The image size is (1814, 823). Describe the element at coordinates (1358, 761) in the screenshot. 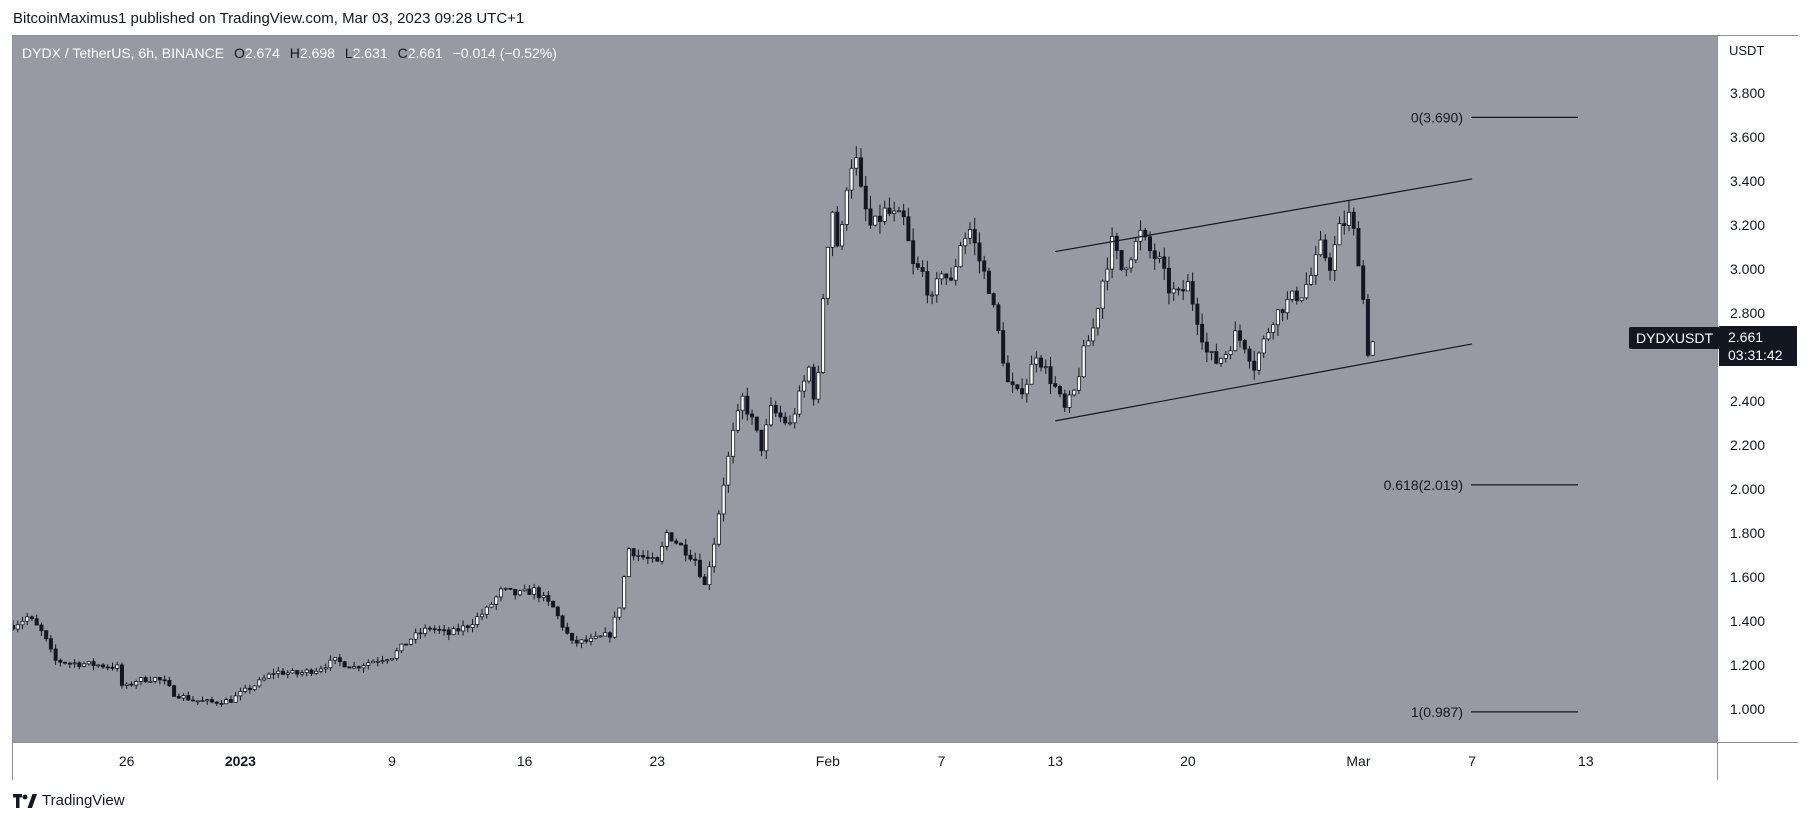

I see `time-tick-label: Mar` at that location.